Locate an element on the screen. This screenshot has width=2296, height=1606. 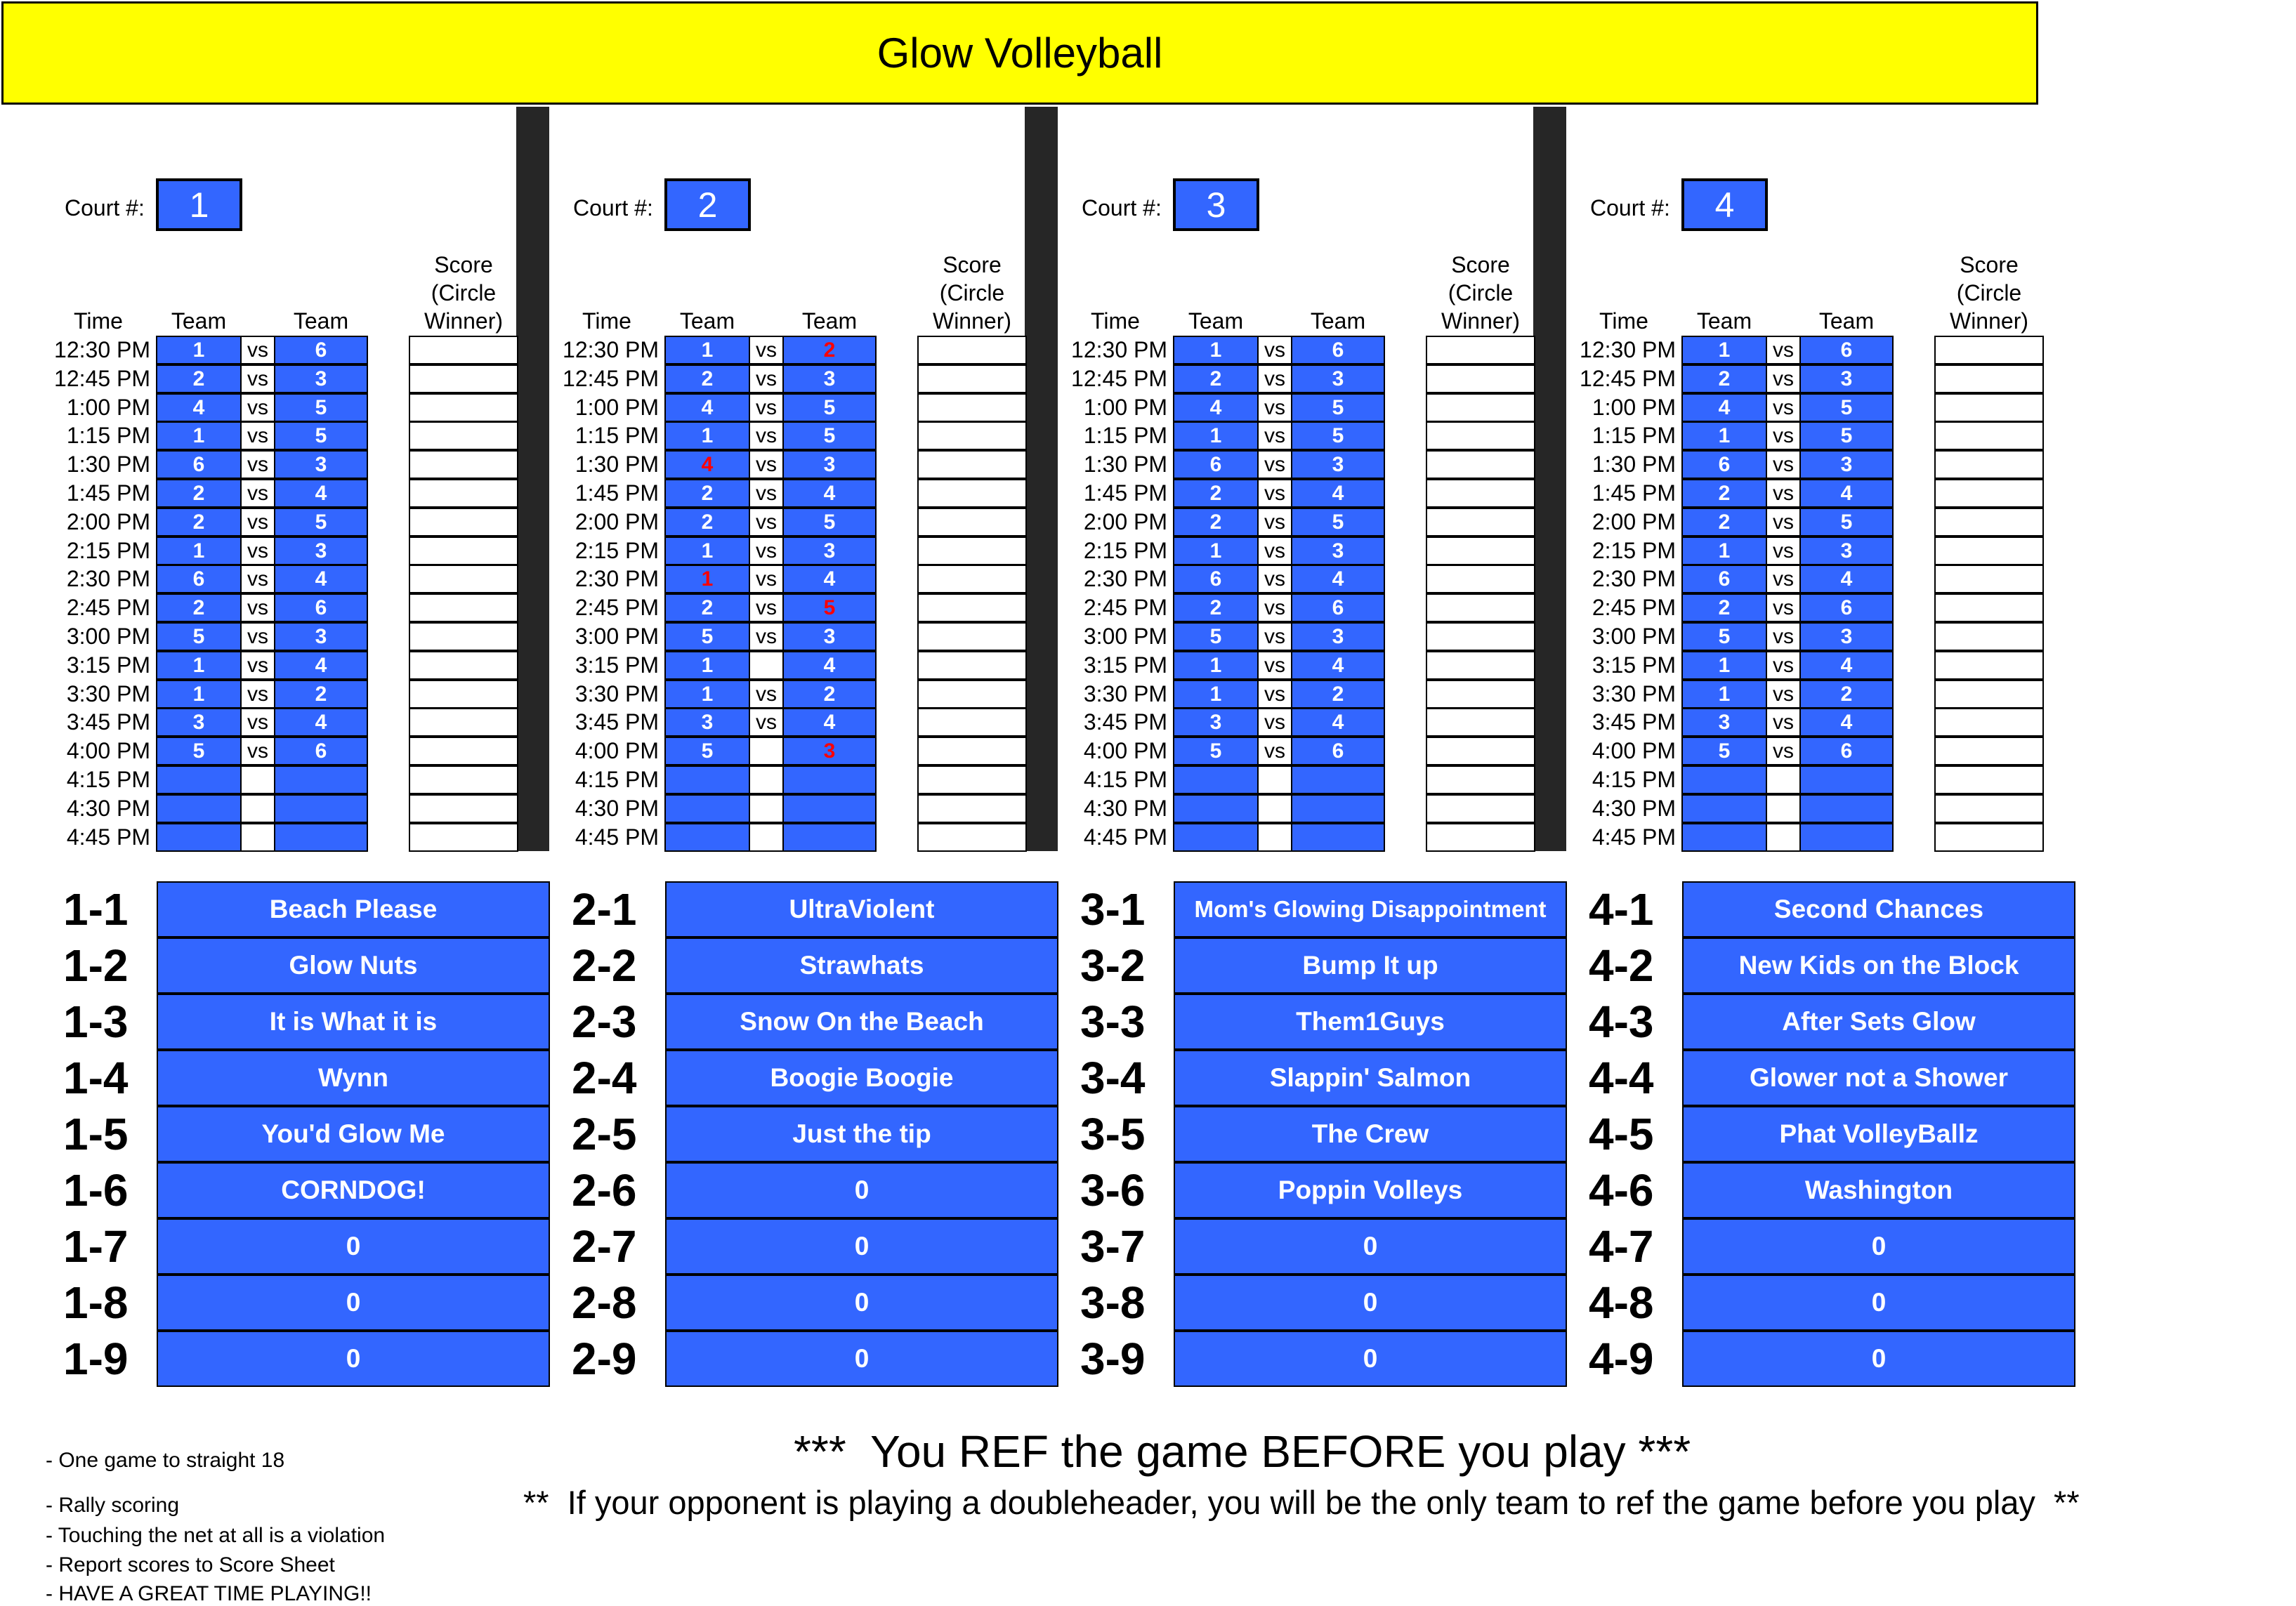
team-b-cell is located at coordinates (1338, 779).